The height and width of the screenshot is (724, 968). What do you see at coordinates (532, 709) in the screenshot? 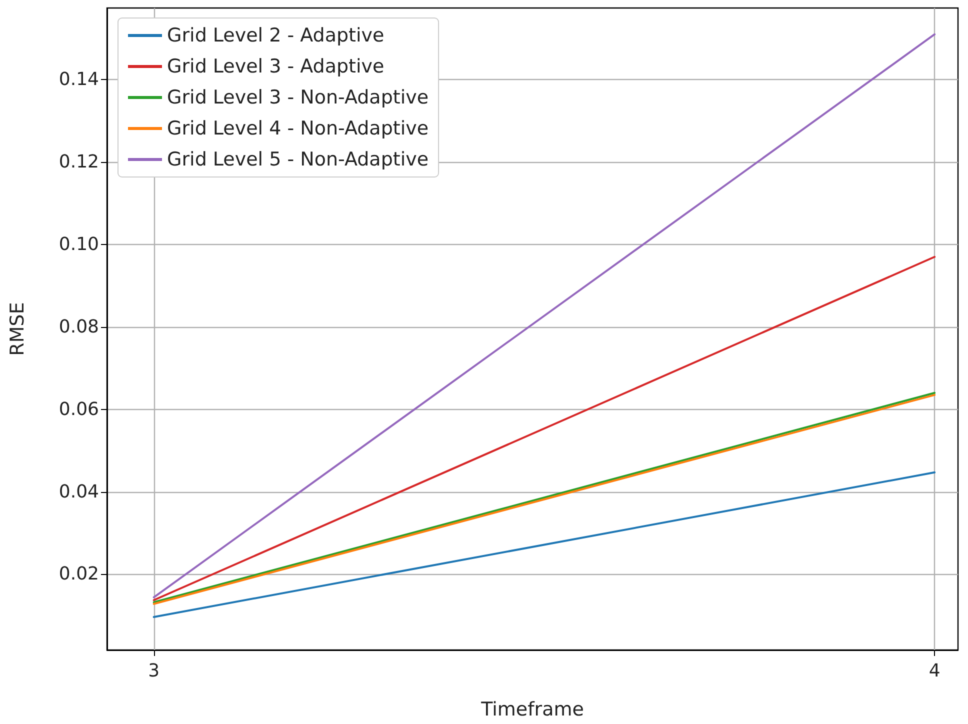
I see `x-axis-title: Timeframe` at bounding box center [532, 709].